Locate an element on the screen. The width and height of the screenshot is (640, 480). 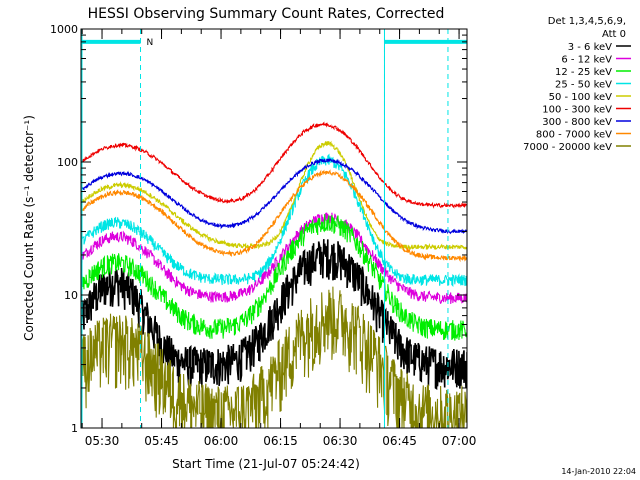
x-tick-label: 06:45 is located at coordinates (399, 441).